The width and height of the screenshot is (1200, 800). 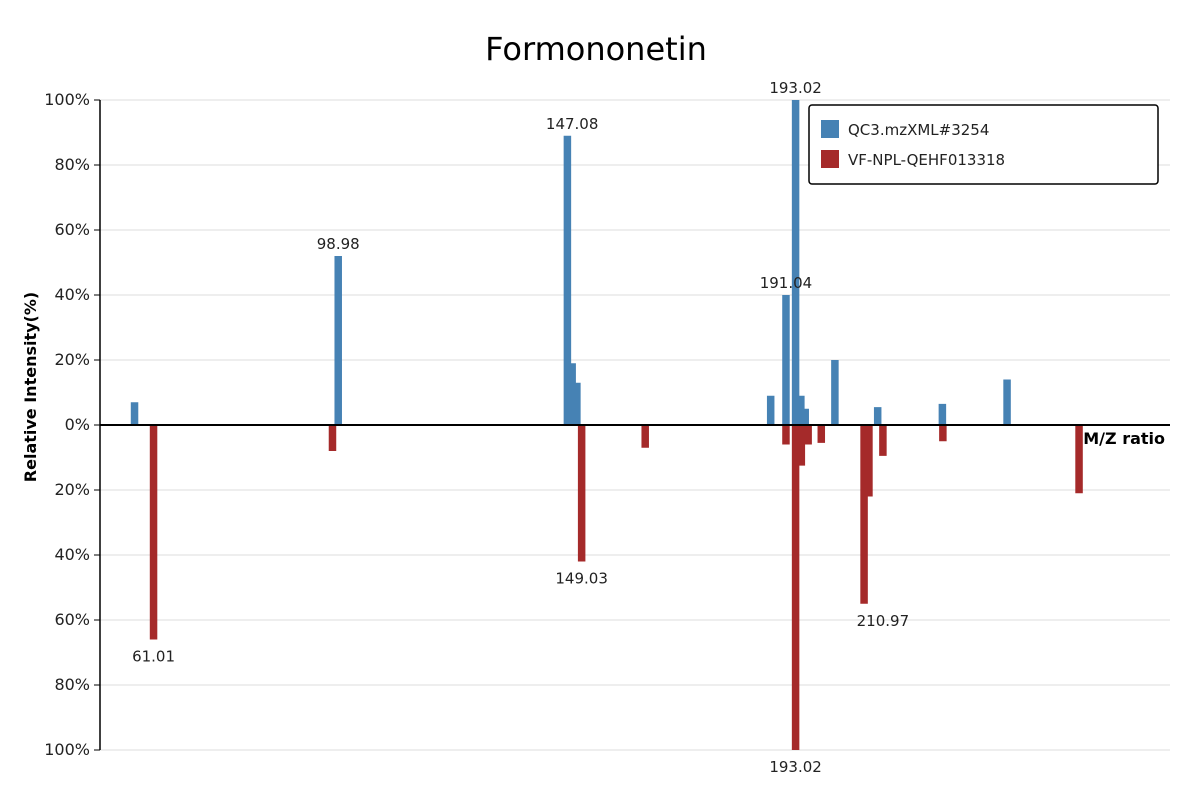 What do you see at coordinates (30, 387) in the screenshot?
I see `y-axis-title: Relative Intensity(%)` at bounding box center [30, 387].